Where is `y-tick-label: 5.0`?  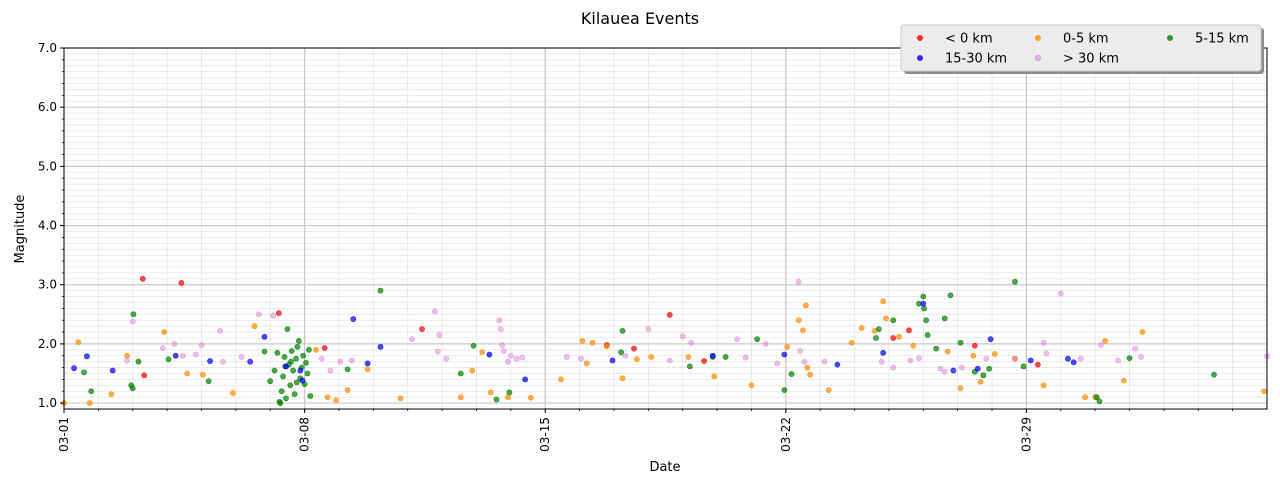
y-tick-label: 5.0 is located at coordinates (47, 166).